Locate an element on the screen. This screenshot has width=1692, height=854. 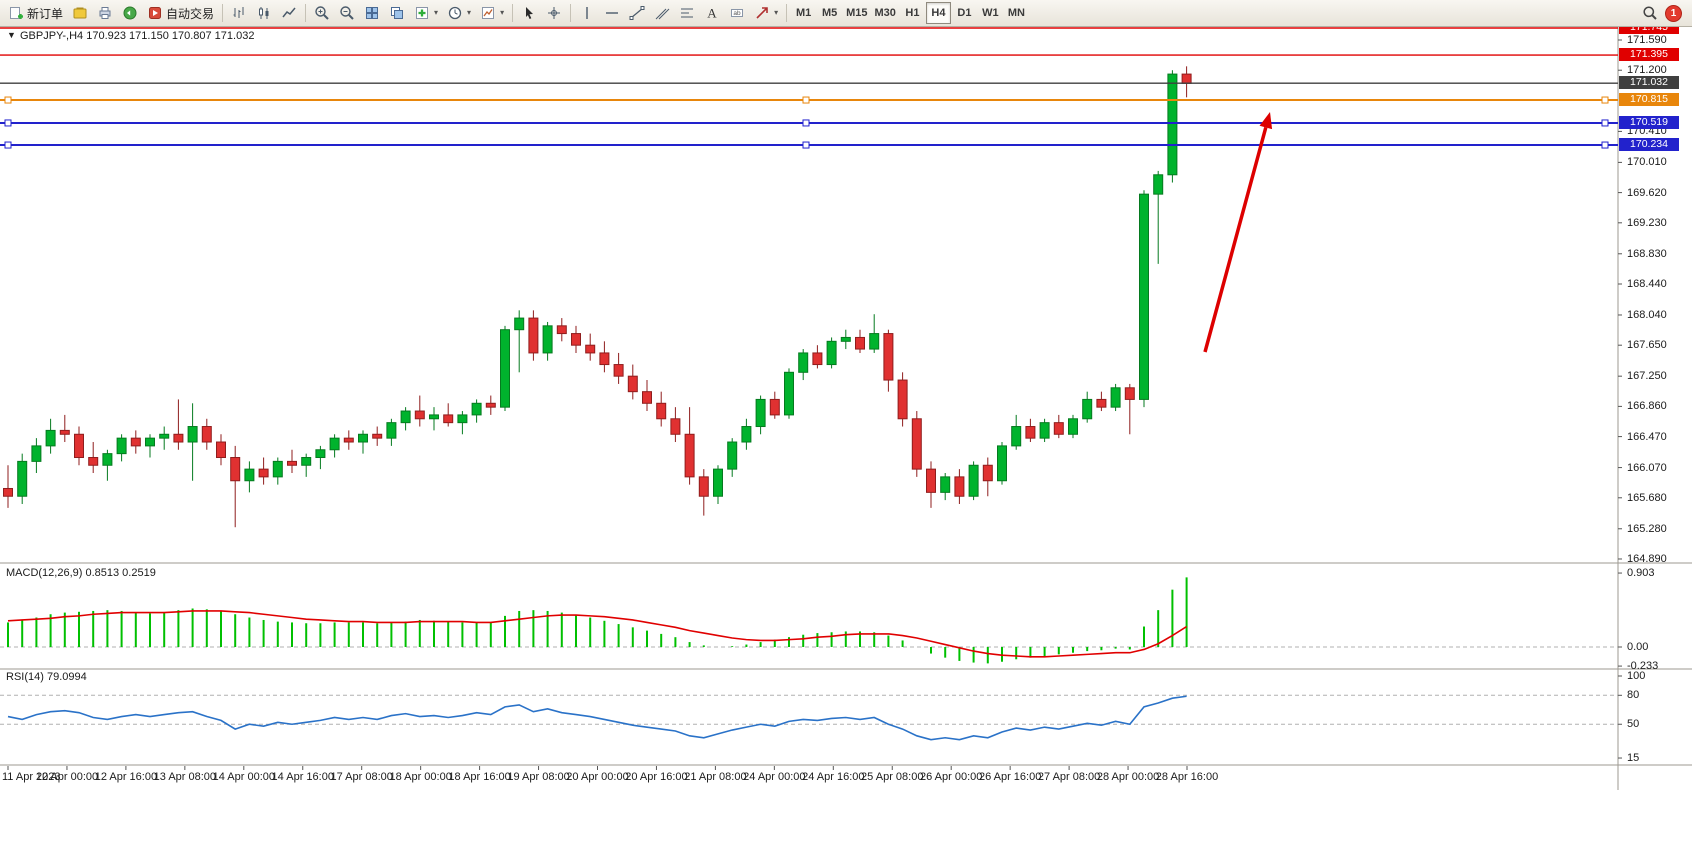
text-button: A is located at coordinates (712, 13).